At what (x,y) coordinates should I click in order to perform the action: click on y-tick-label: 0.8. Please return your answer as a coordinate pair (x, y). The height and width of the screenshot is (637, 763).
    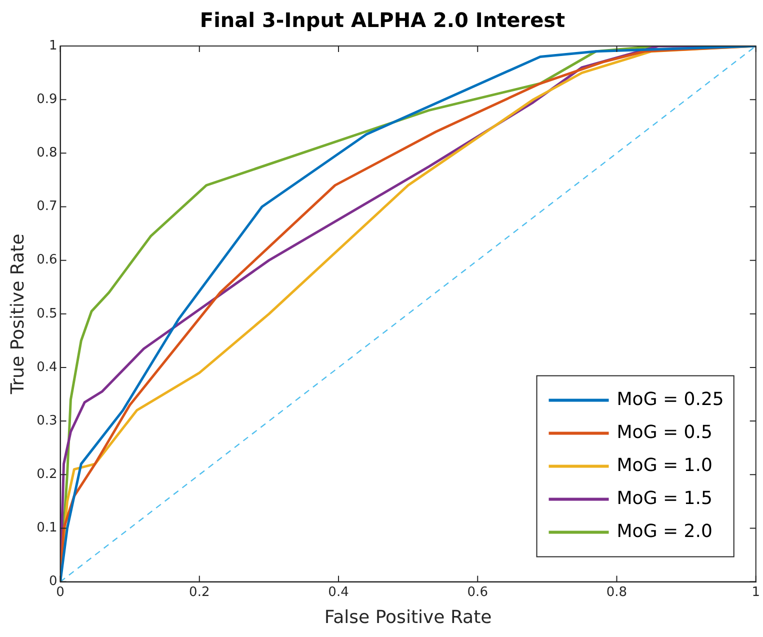
    Looking at the image, I should click on (47, 153).